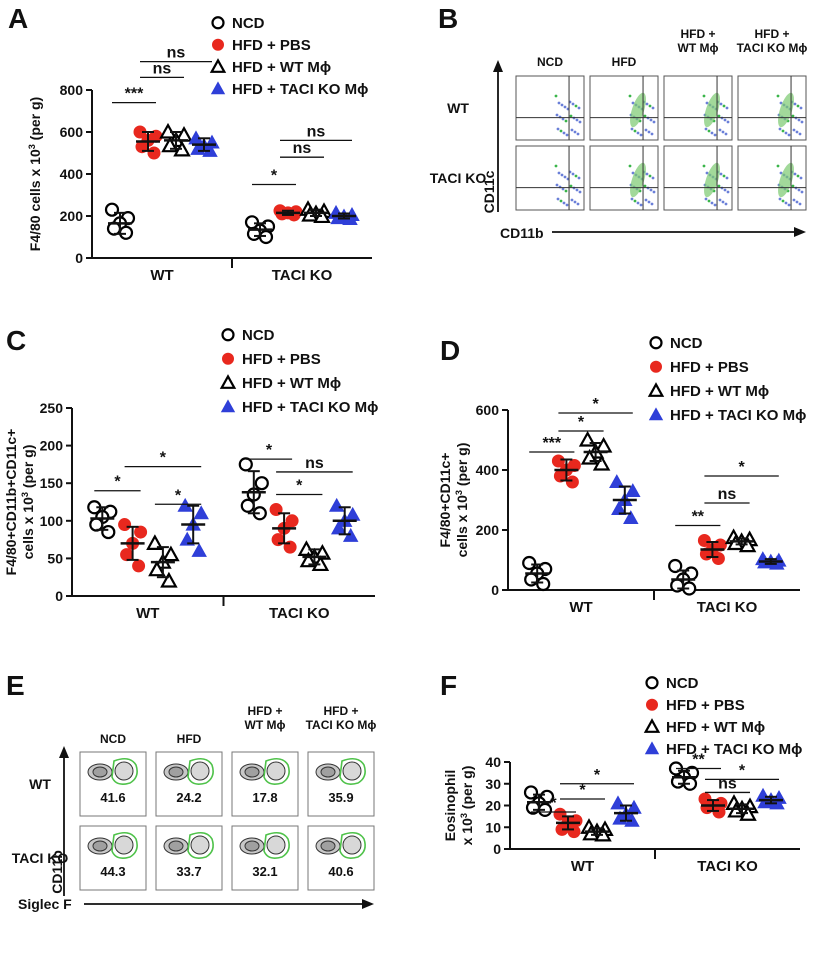  I want to click on legend-item-label: HFD + PBS, so click(709, 367).